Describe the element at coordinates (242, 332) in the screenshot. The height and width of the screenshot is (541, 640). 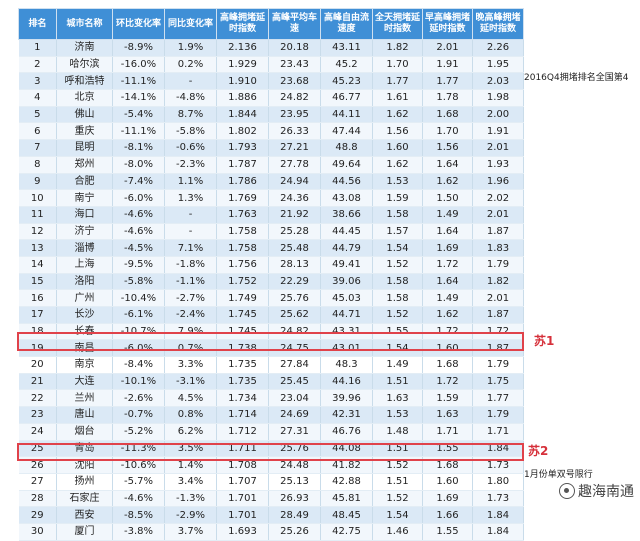
I see `table-cell: 1.745` at that location.